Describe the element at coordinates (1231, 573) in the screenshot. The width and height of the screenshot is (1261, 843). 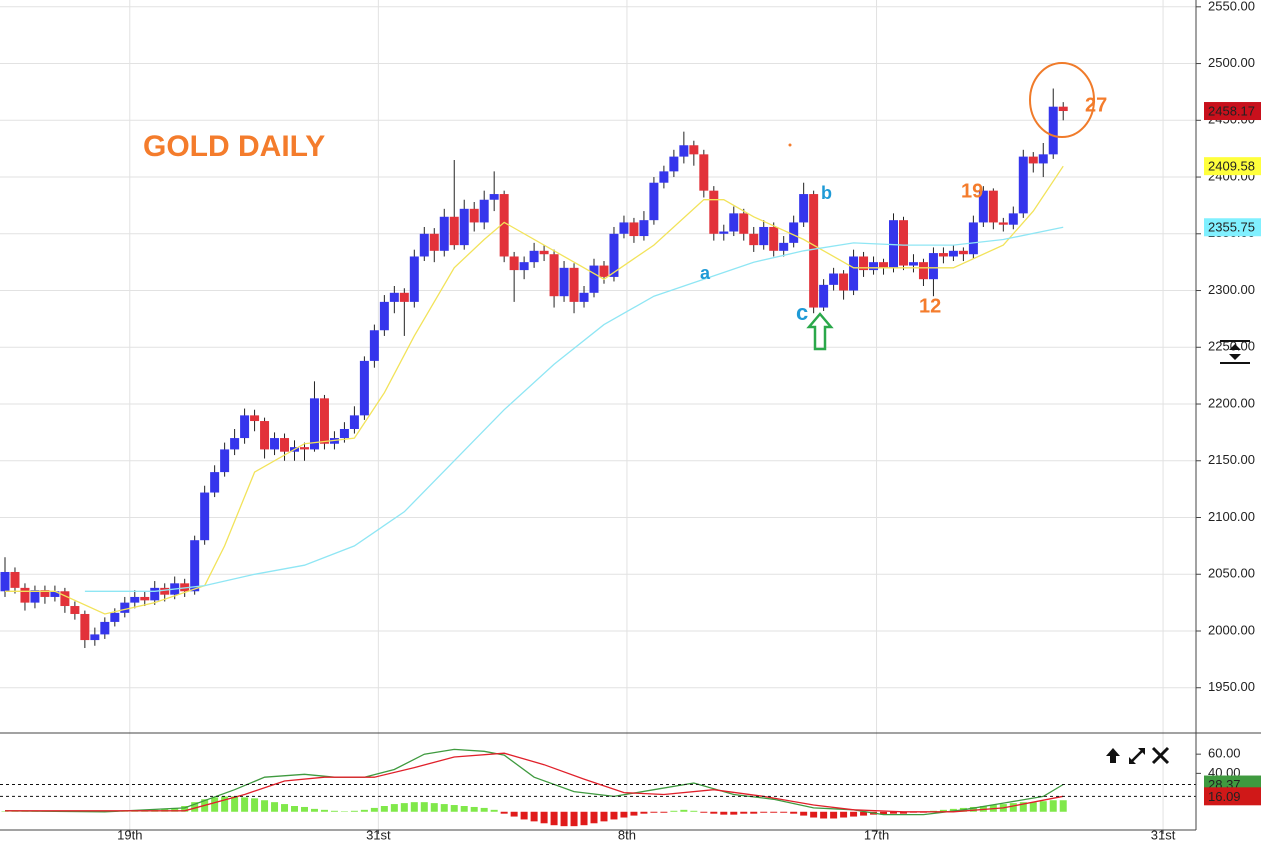
I see `y-tick-label: 2050.00` at that location.